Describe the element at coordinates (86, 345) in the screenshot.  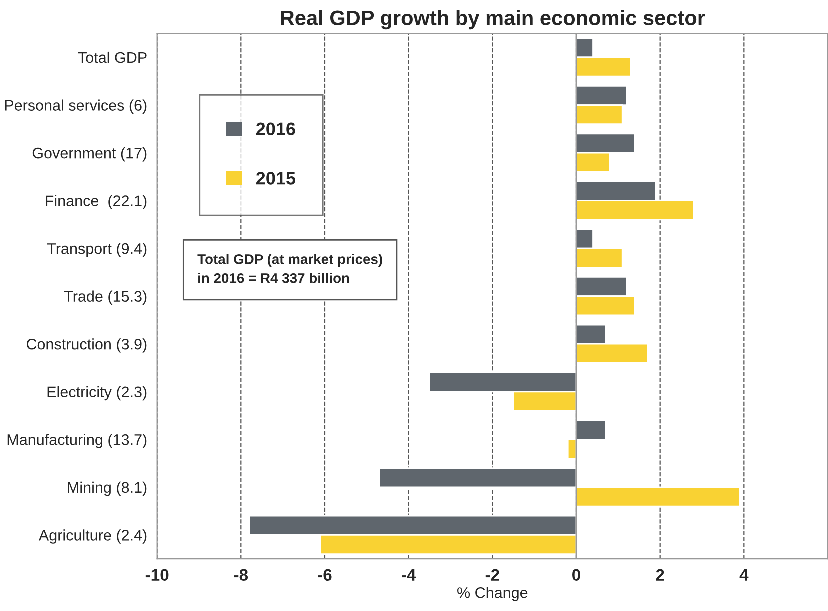
I see `y-tick-label: Construction (3.9)` at that location.